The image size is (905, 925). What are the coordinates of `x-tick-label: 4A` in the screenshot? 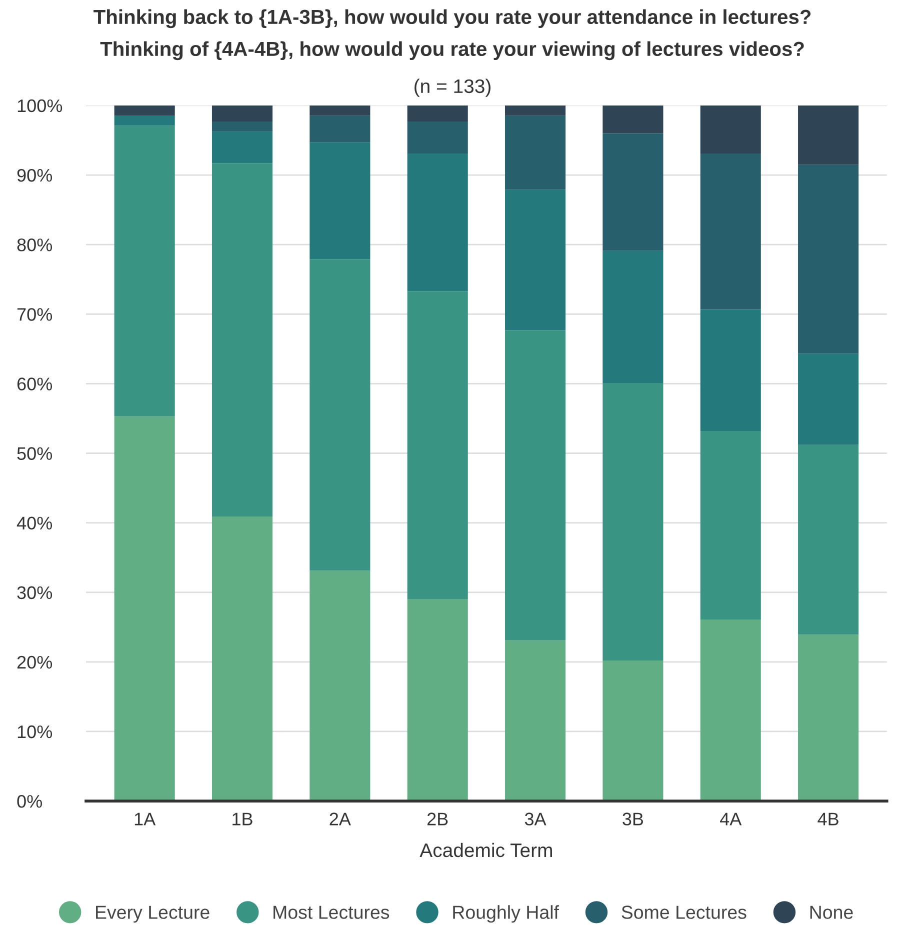 It's located at (731, 819).